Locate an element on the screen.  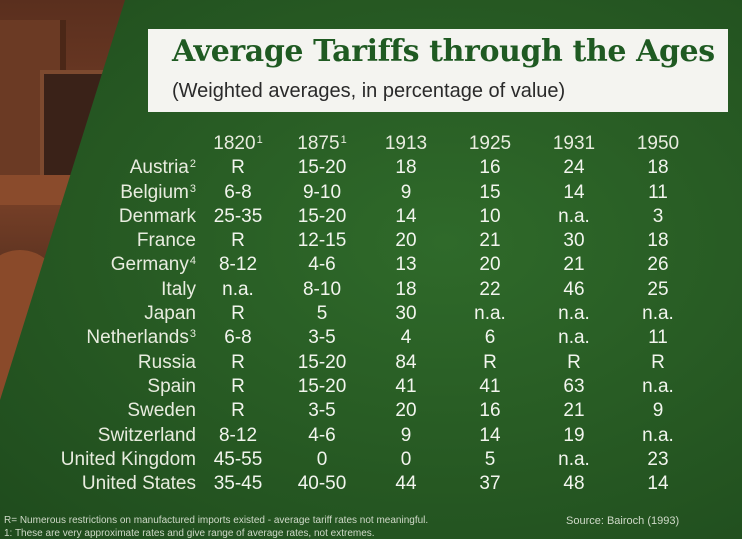
tariff-cell: 37 is located at coordinates (490, 484).